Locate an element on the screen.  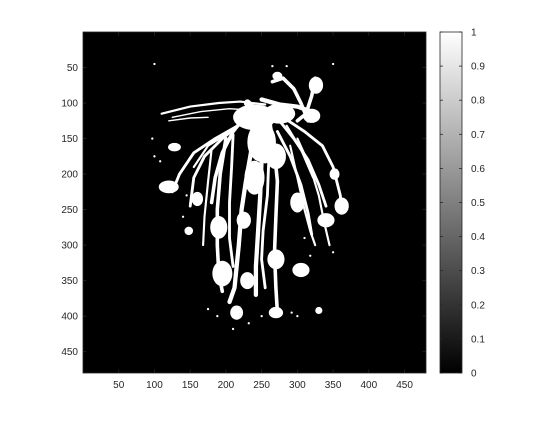
y-tick-label: 150 is located at coordinates (69, 139).